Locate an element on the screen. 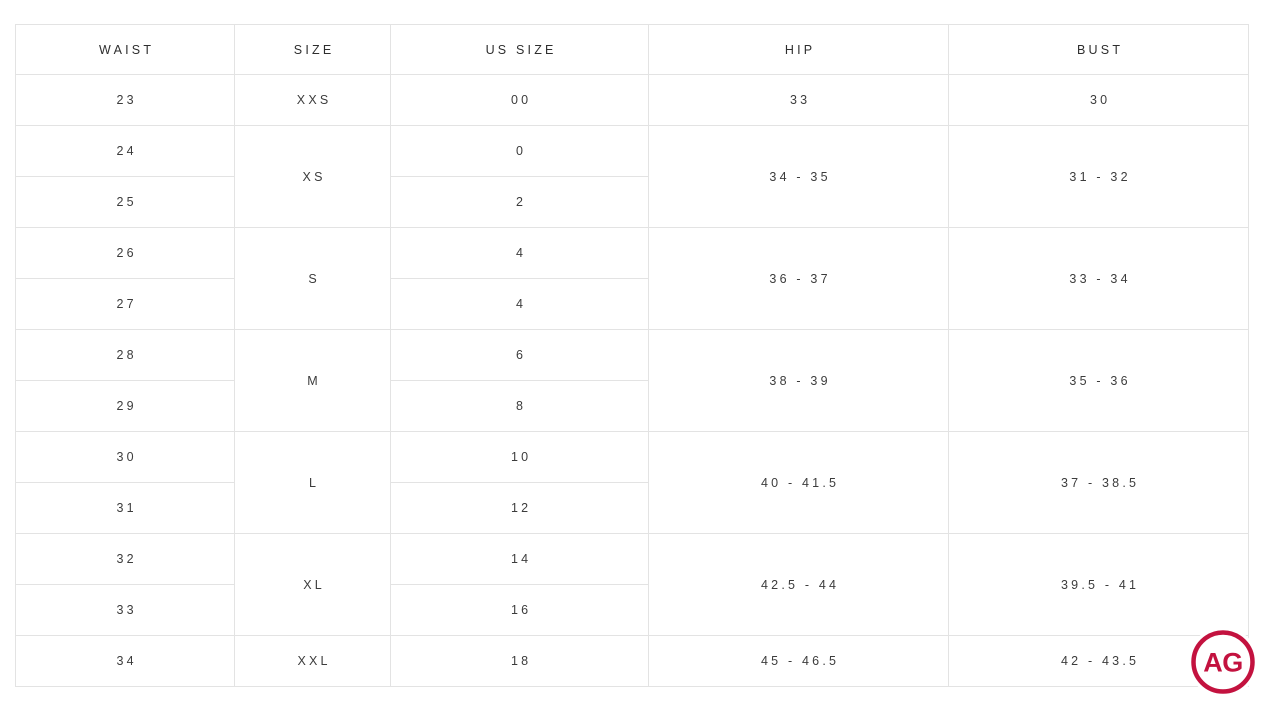 The width and height of the screenshot is (1280, 720). column-header-bust: BUST is located at coordinates (1098, 49).